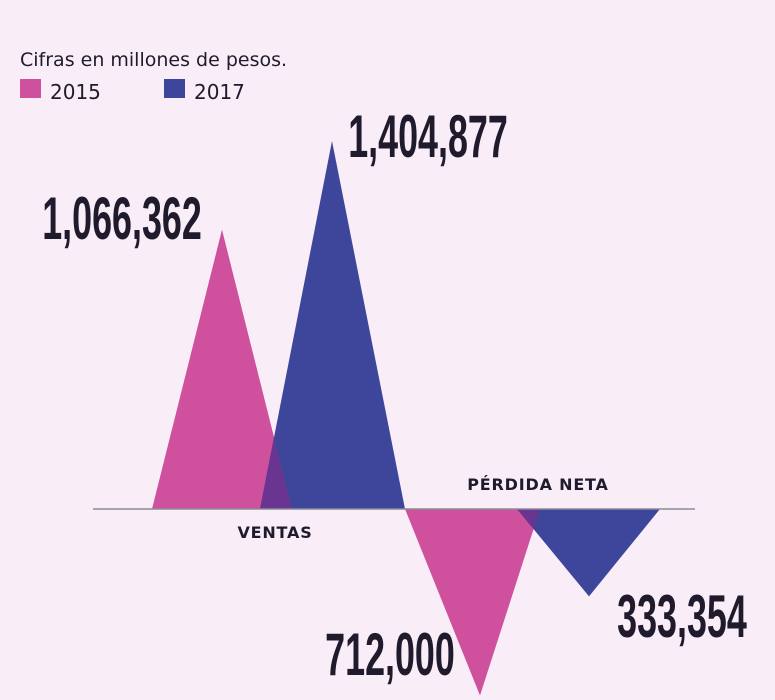 The image size is (775, 700). I want to click on legend-swatch-2015, so click(30, 88).